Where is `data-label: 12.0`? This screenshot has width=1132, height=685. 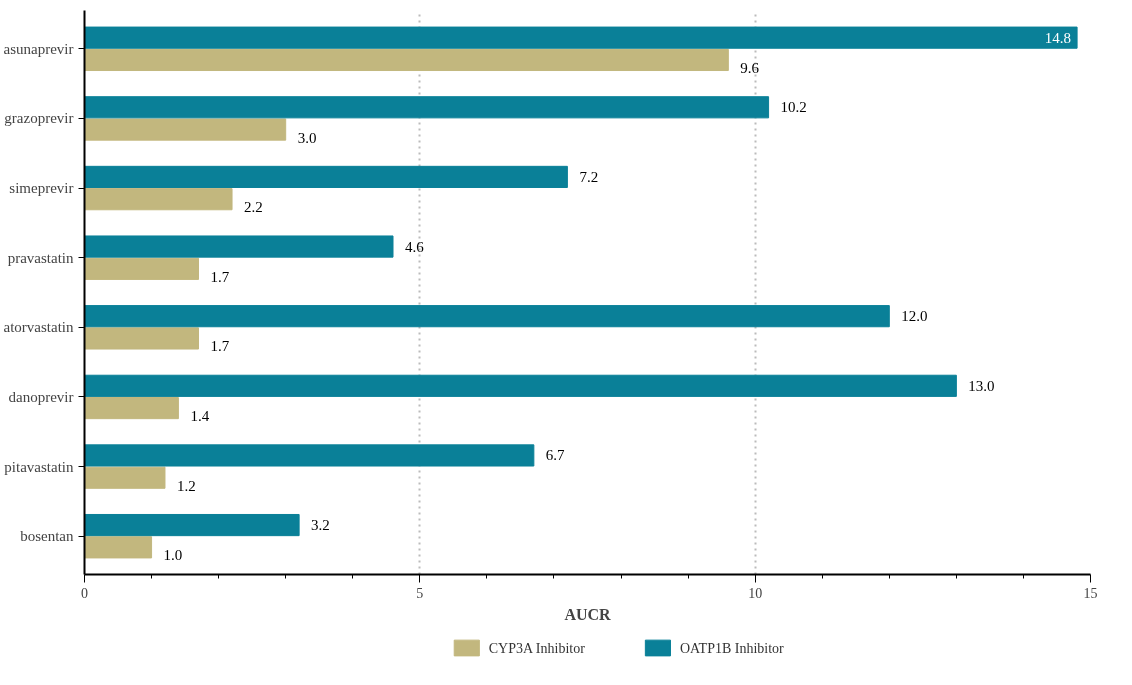
data-label: 12.0 is located at coordinates (914, 316).